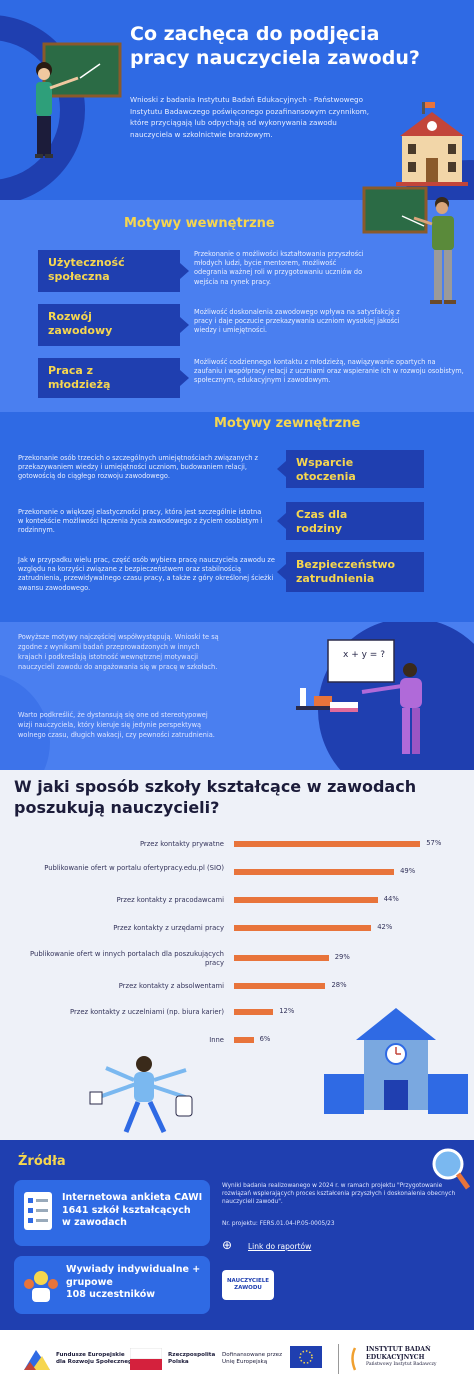  What do you see at coordinates (350, 469) in the screenshot?
I see `badge-environment-support: Wsparcie otoczenia` at bounding box center [350, 469].